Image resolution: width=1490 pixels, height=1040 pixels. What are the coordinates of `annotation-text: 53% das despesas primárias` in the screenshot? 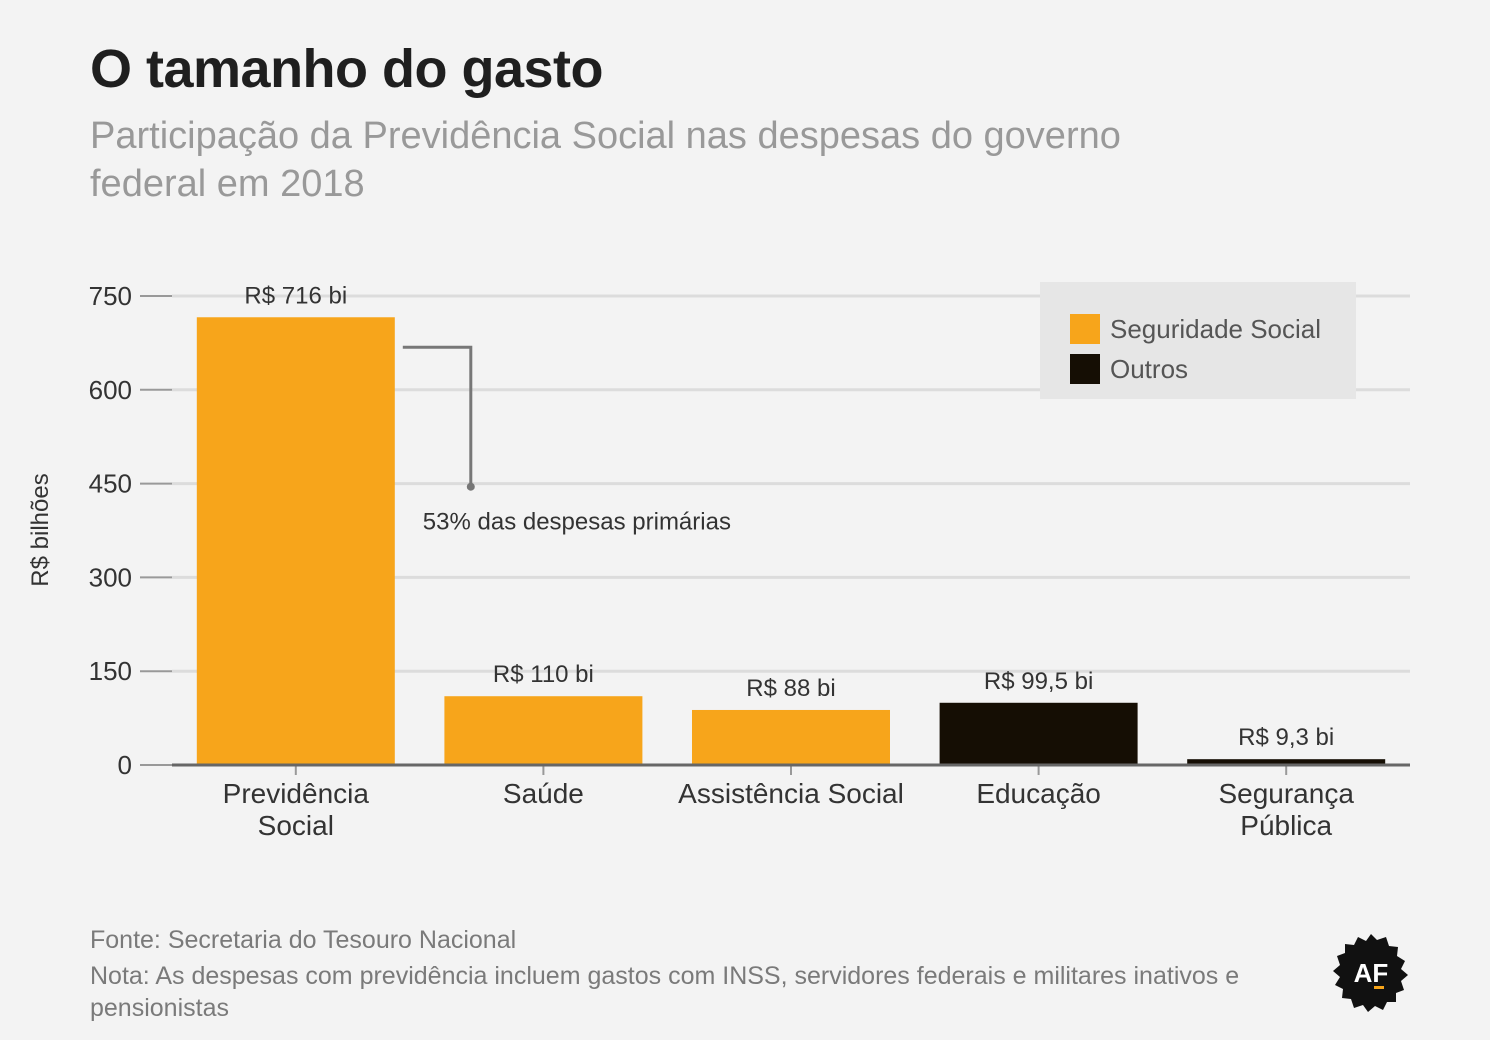 It's located at (577, 522).